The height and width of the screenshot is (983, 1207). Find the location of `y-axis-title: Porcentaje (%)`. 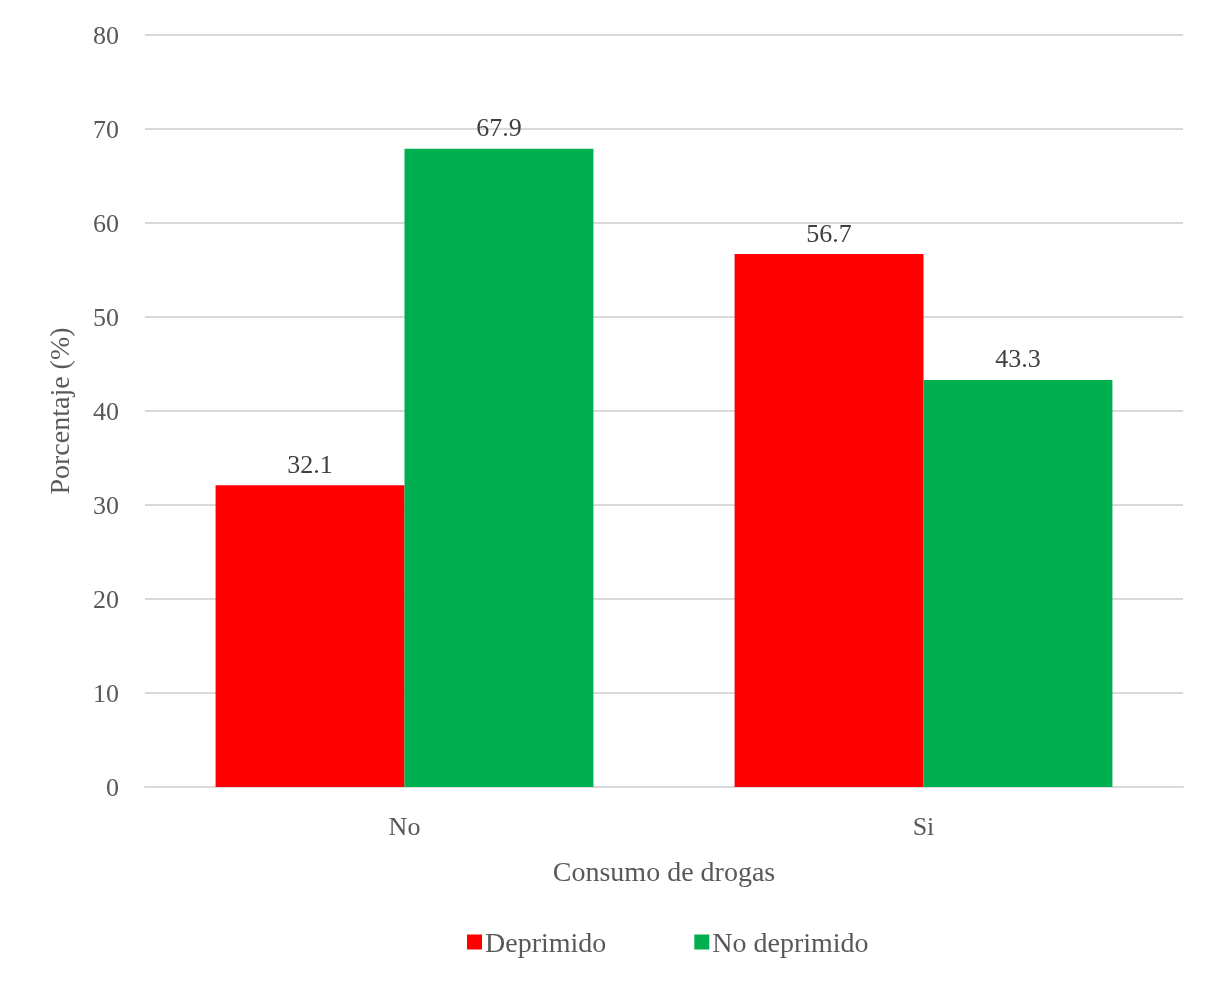

y-axis-title: Porcentaje (%) is located at coordinates (59, 411).